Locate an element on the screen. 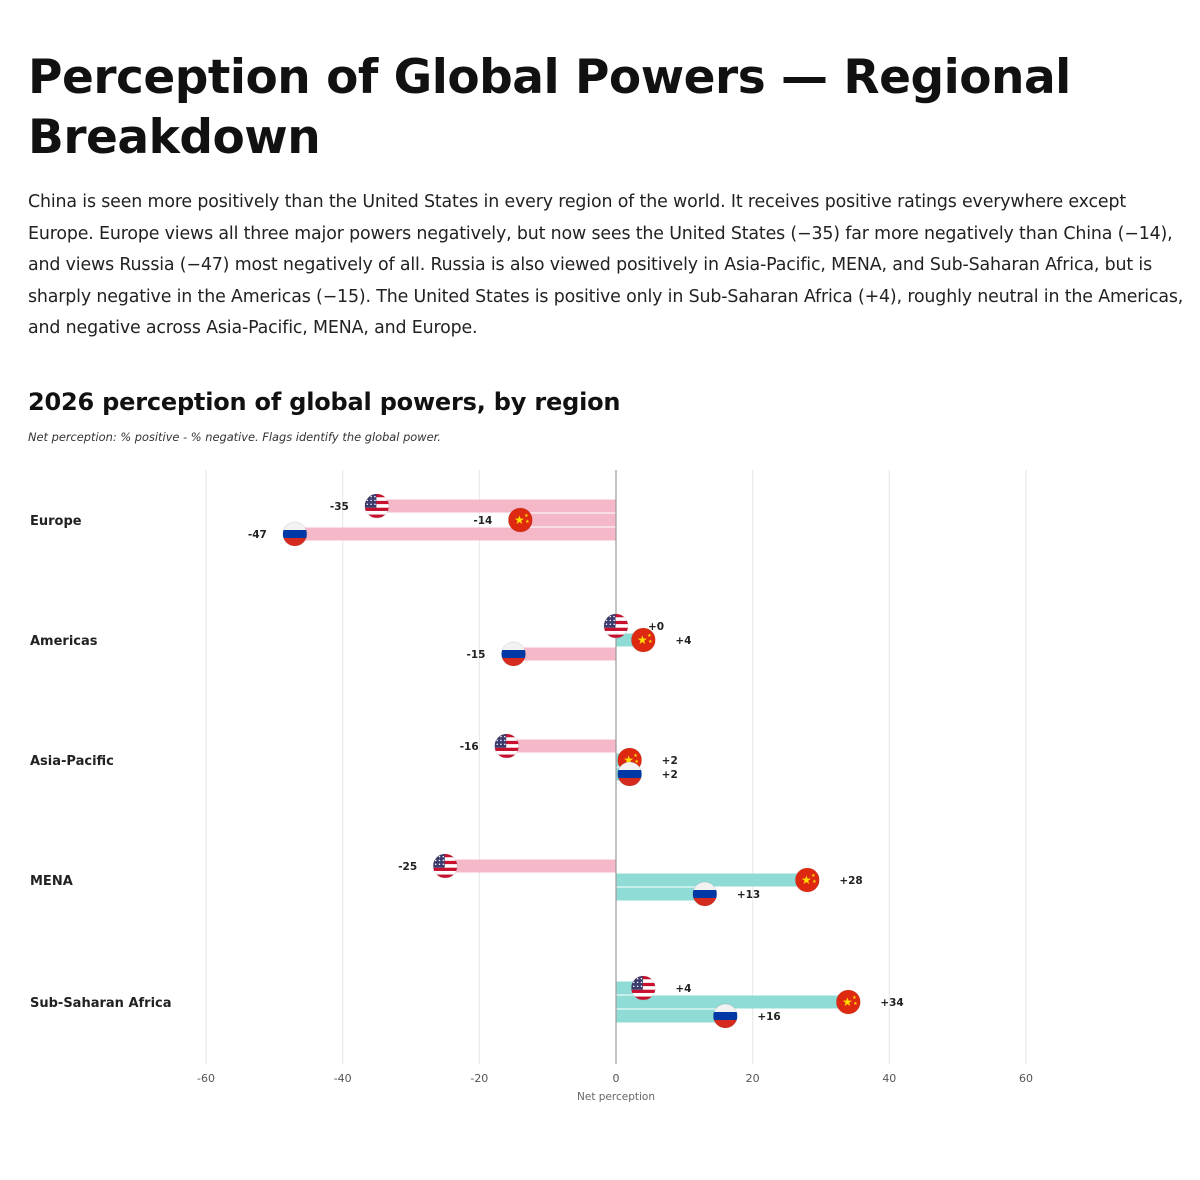  data-label: -35 is located at coordinates (339, 507).